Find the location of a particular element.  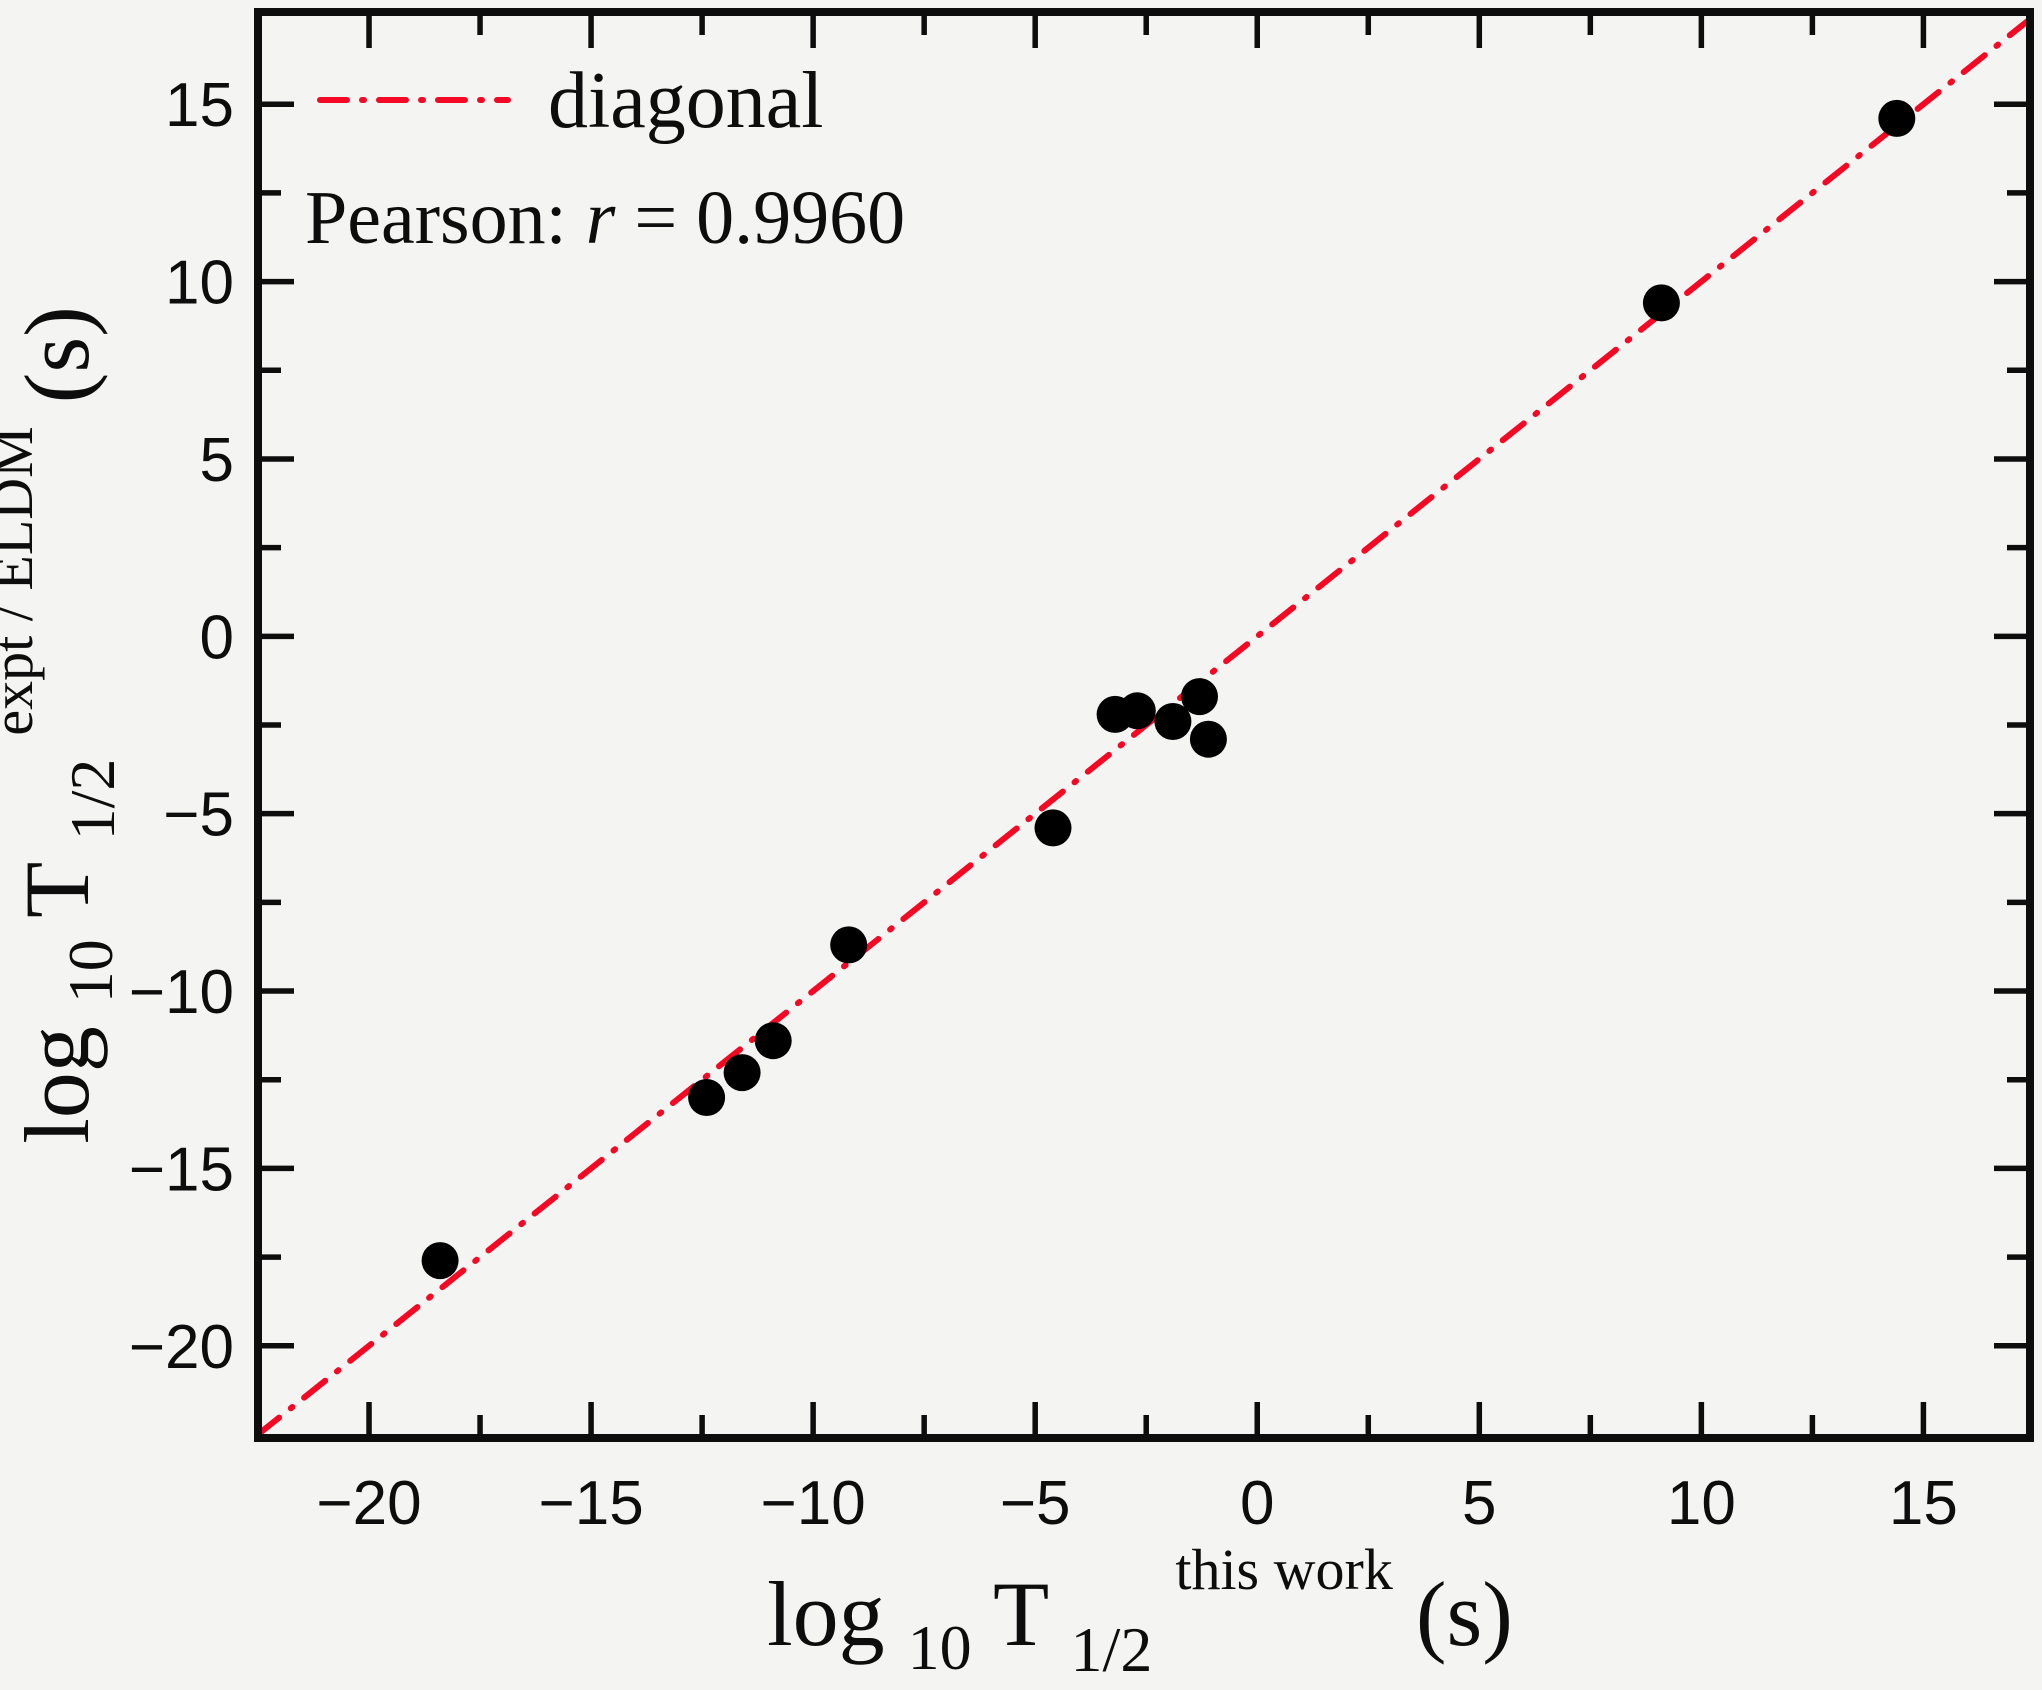

legend: diagonal is located at coordinates (570, 101).